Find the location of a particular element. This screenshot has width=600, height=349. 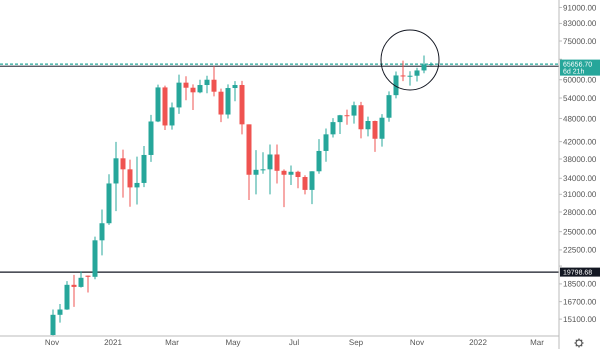

y-tick-label: 15100.00 is located at coordinates (580, 319).